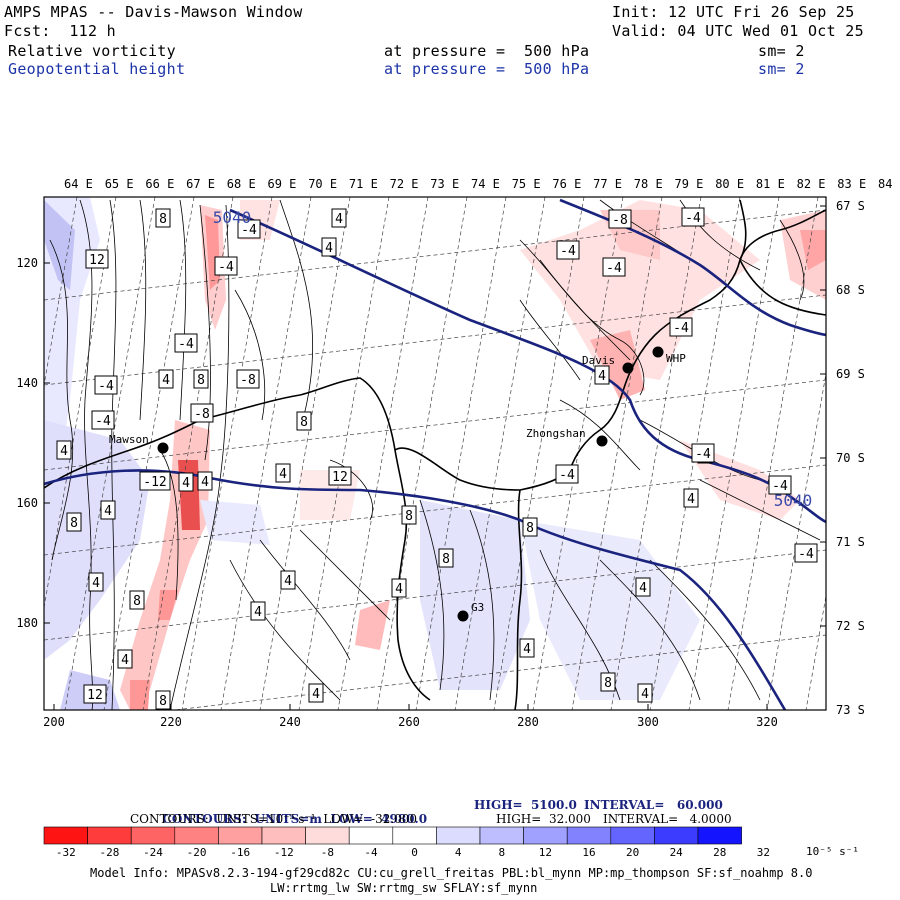  What do you see at coordinates (793, 500) in the screenshot?
I see `height-value-label: 5040` at bounding box center [793, 500].